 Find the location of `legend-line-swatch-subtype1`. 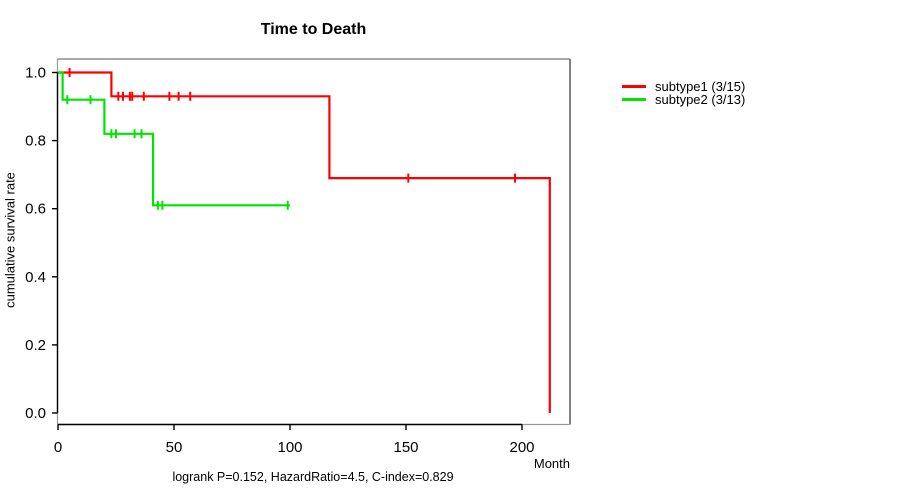

legend-line-swatch-subtype1 is located at coordinates (634, 86).